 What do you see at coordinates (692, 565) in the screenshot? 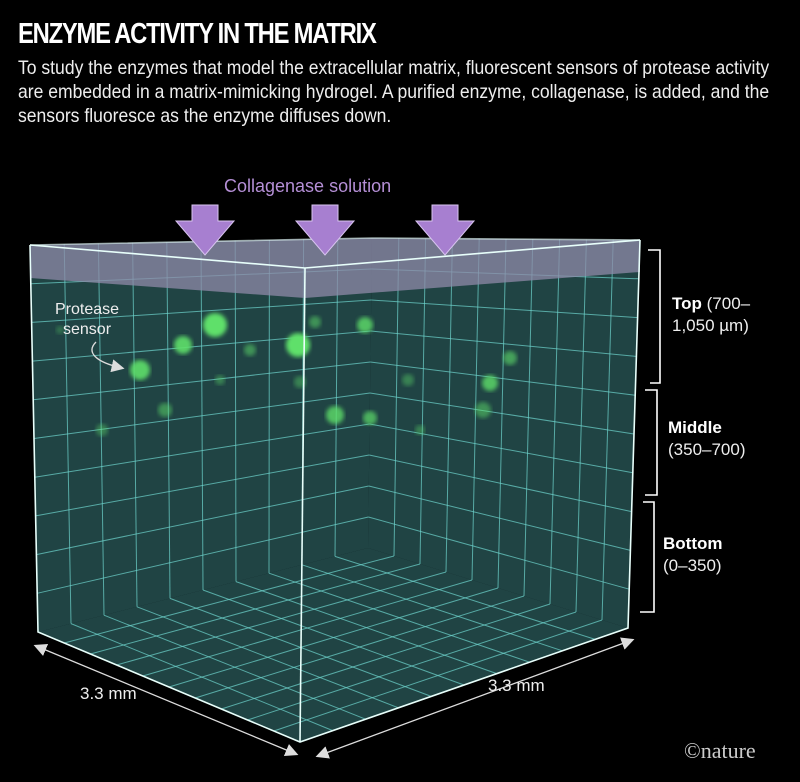
I see `layer-bottom-range: (0–350)` at bounding box center [692, 565].